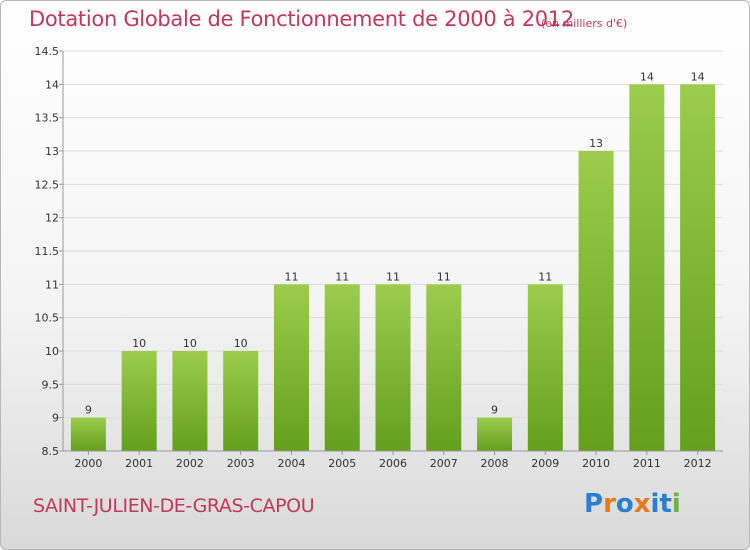  I want to click on logo-letter: t, so click(665, 504).